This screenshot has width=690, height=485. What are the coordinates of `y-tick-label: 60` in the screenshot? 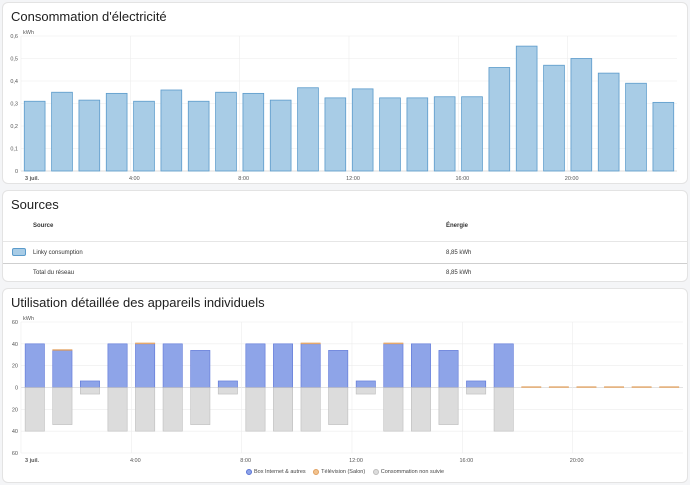 It's located at (15, 323).